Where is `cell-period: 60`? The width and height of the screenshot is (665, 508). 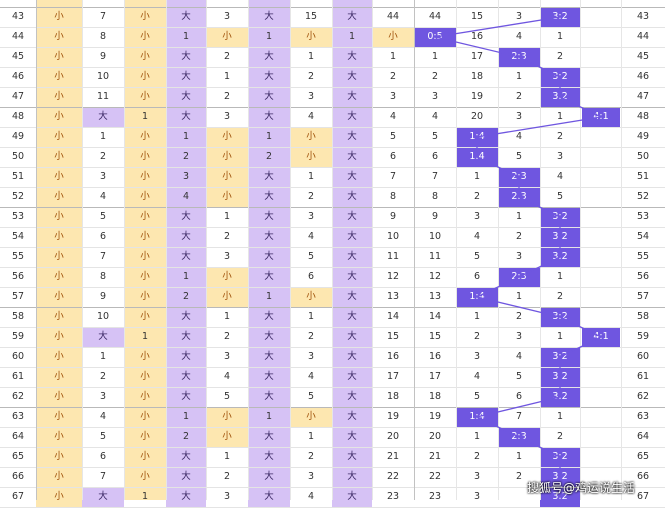 cell-period: 60 is located at coordinates (18, 356).